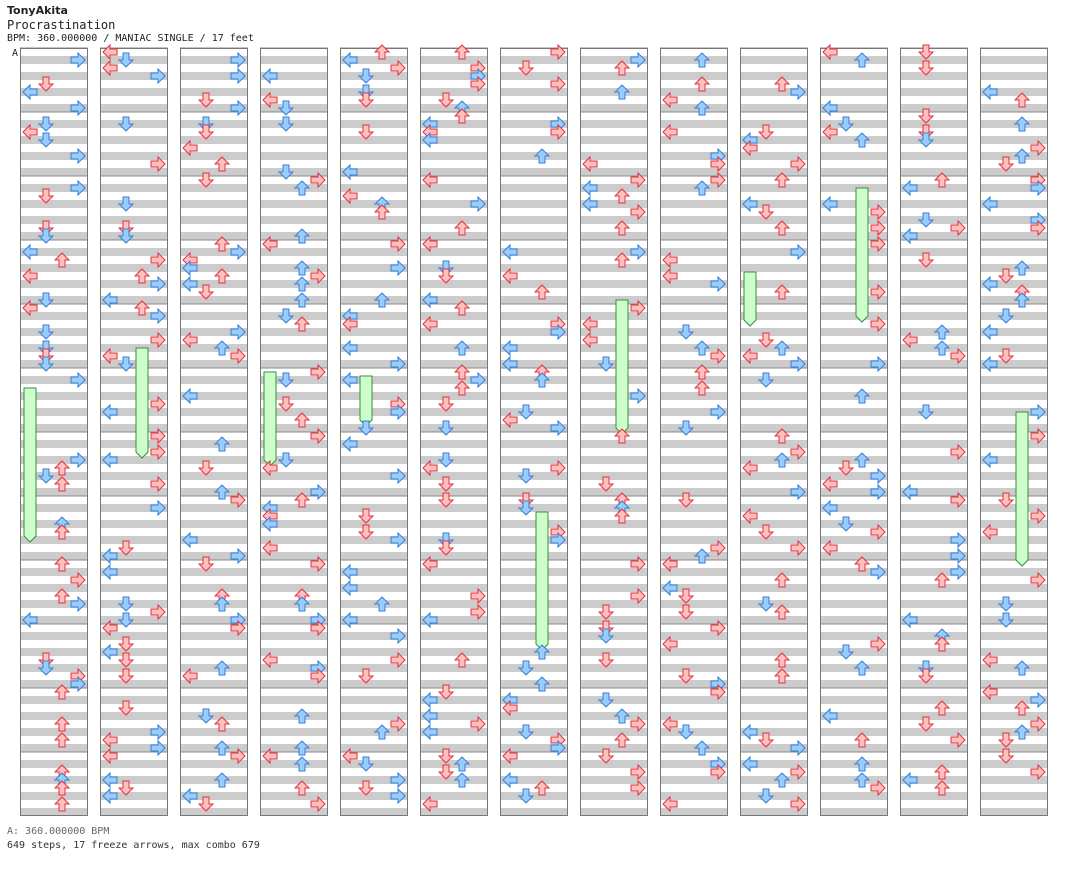 Image resolution: width=1072 pixels, height=876 pixels. What do you see at coordinates (366, 401) in the screenshot?
I see `freeze-arrow` at bounding box center [366, 401].